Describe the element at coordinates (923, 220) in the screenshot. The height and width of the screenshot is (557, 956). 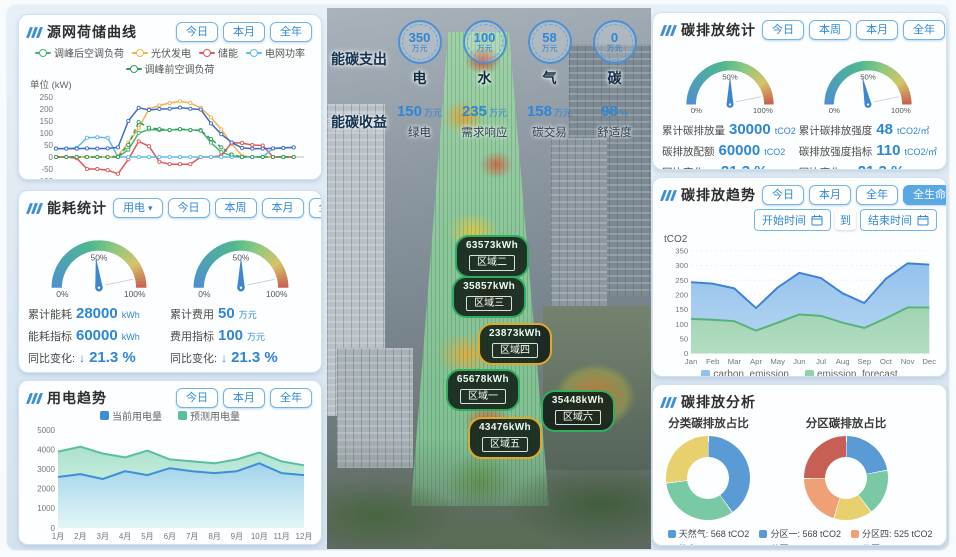
I see `calendar-icon` at that location.